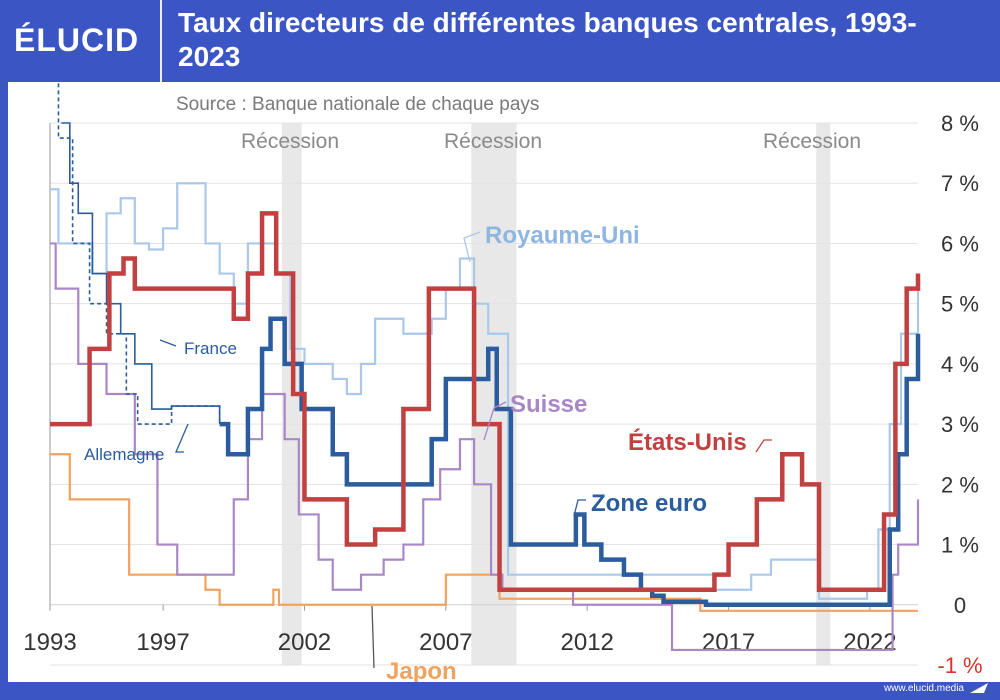  What do you see at coordinates (124, 454) in the screenshot?
I see `series-label: Allemagne` at bounding box center [124, 454].